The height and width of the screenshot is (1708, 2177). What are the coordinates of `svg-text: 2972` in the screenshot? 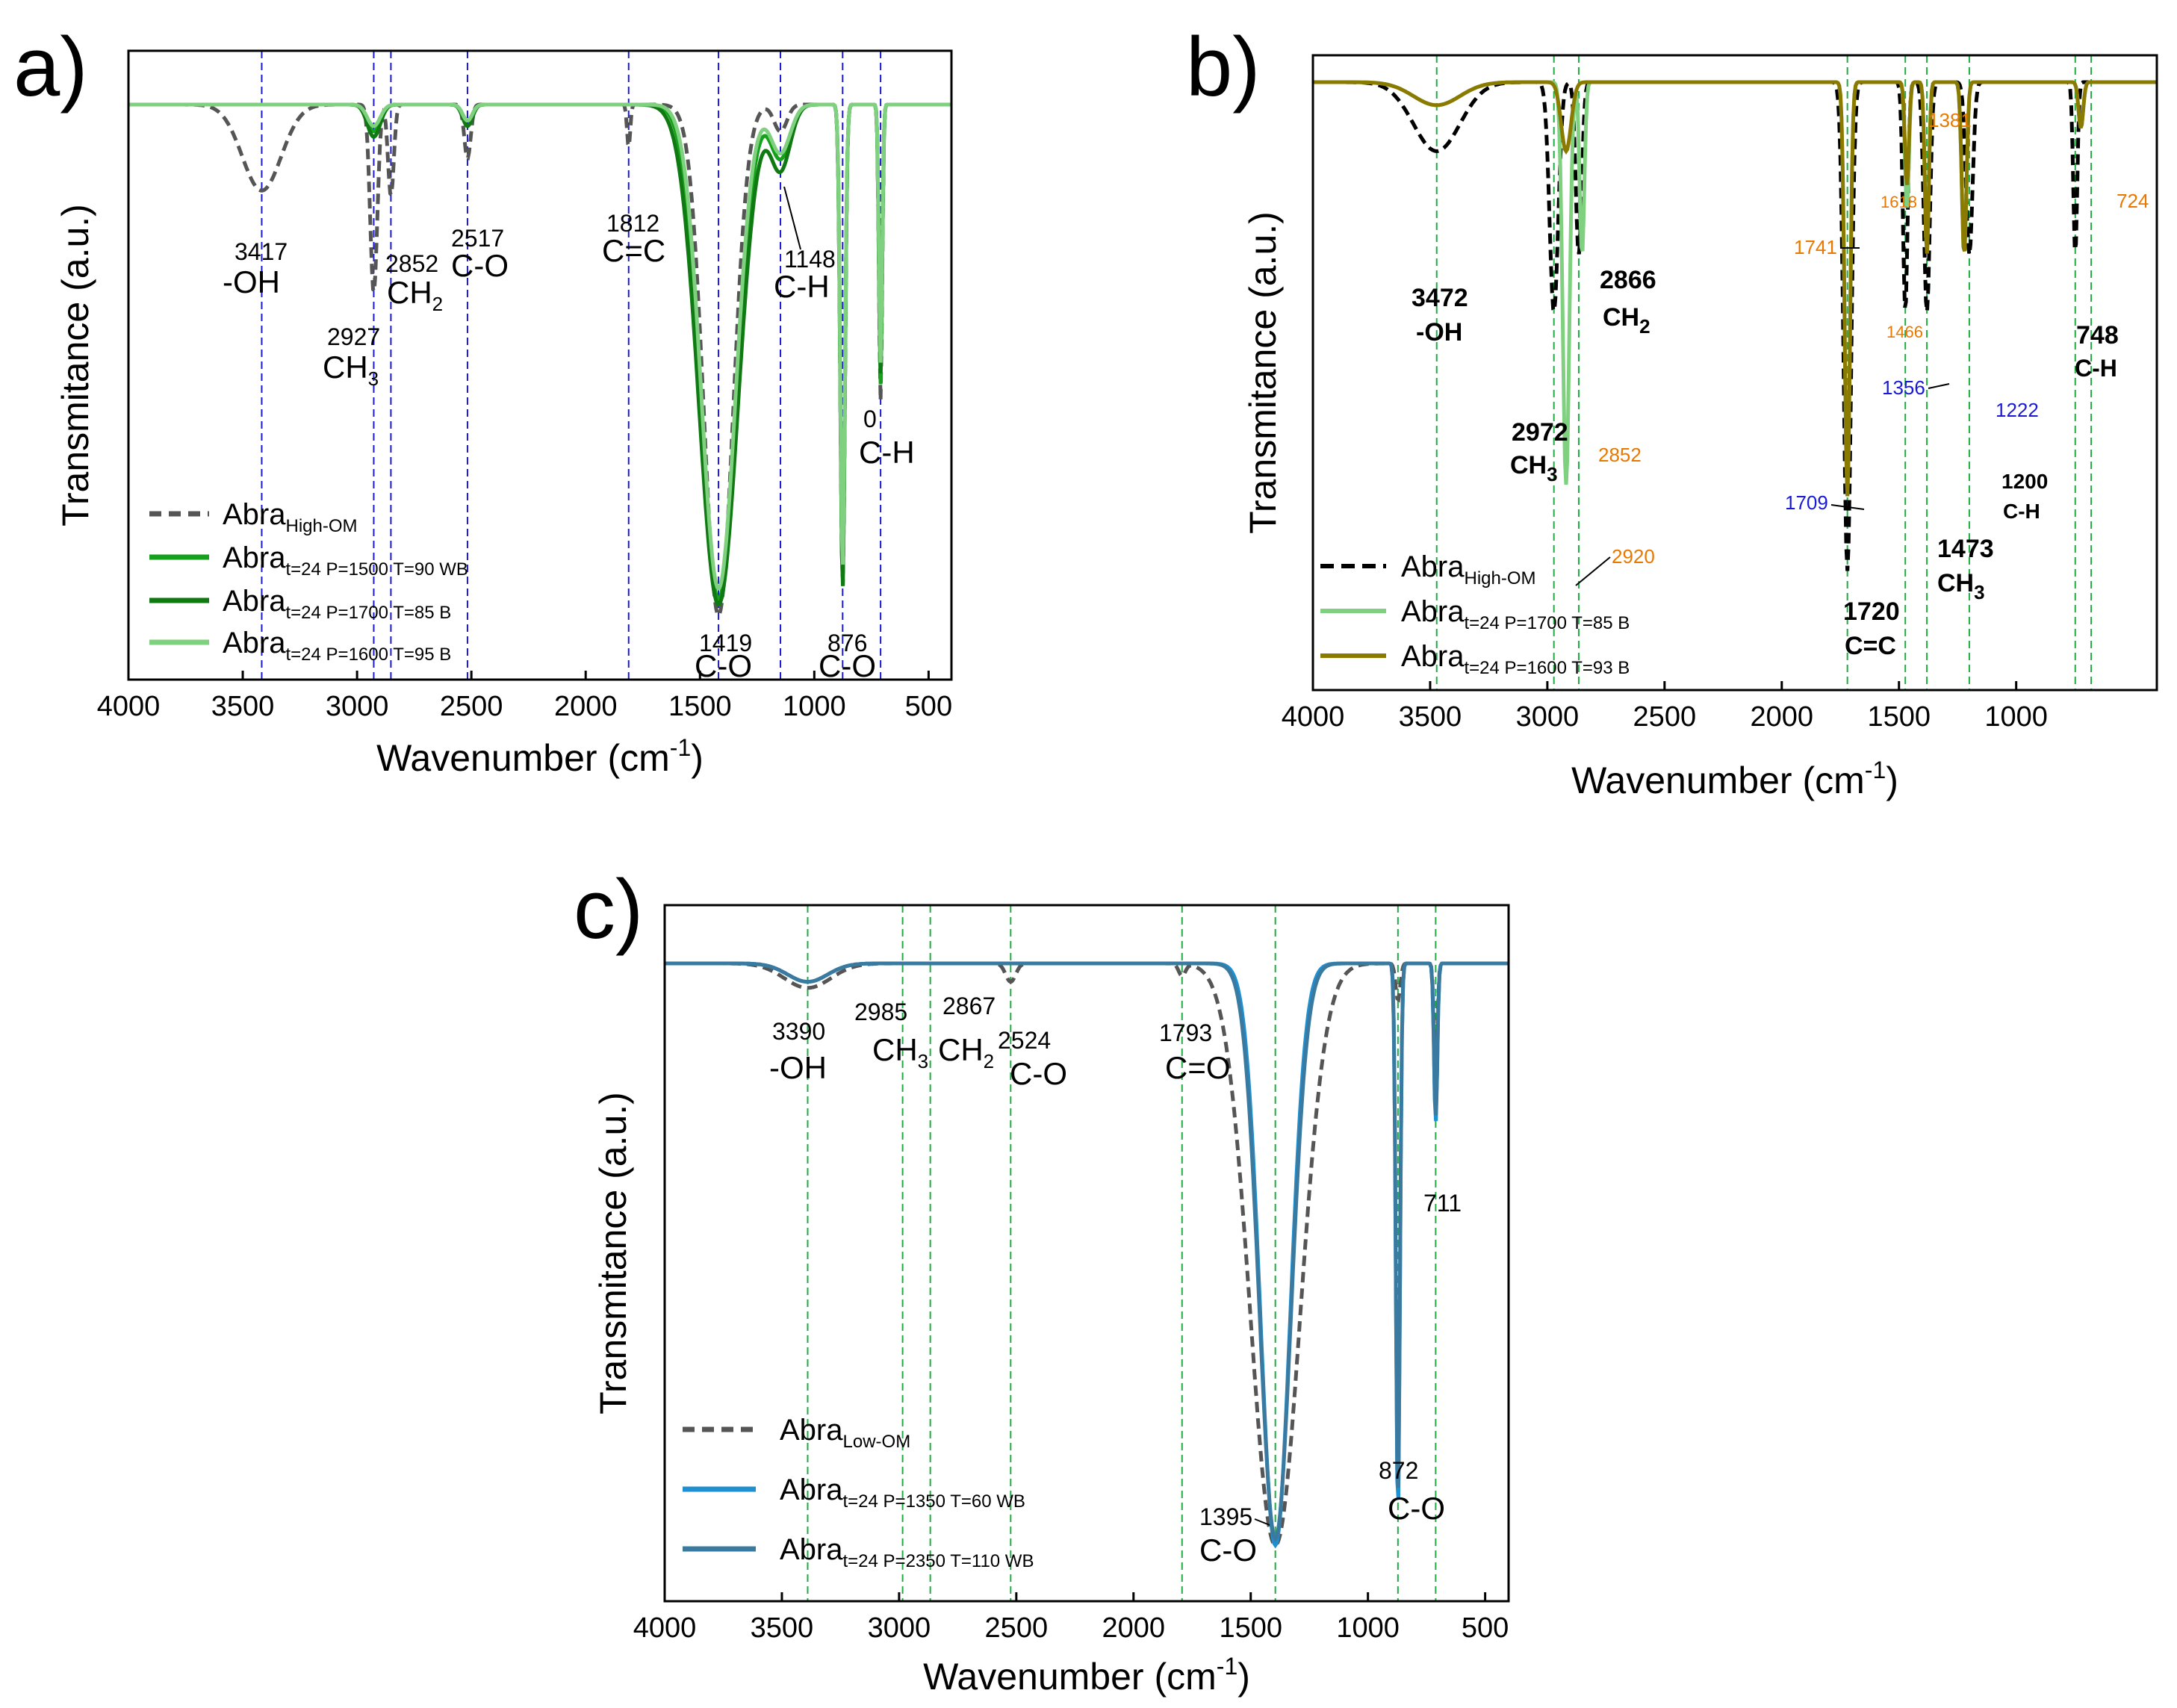 It's located at (1540, 432).